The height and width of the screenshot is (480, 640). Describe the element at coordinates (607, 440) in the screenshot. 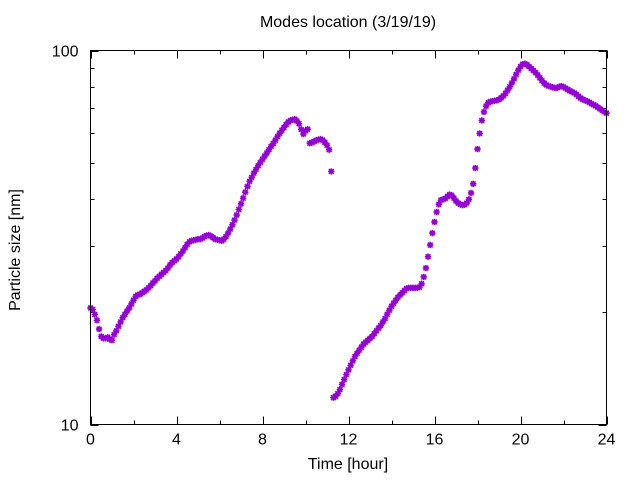

I see `x-tick-label: 24` at that location.